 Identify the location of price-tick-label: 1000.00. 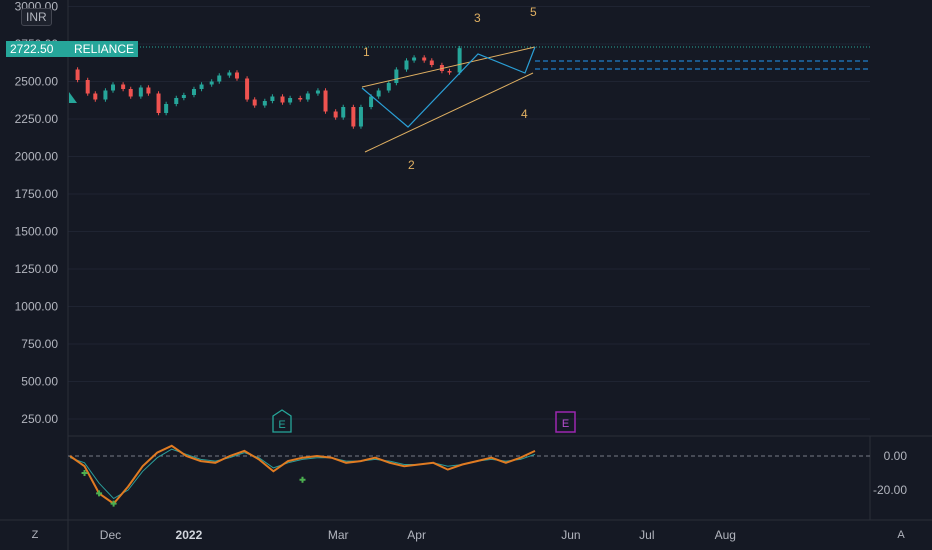
(37, 307).